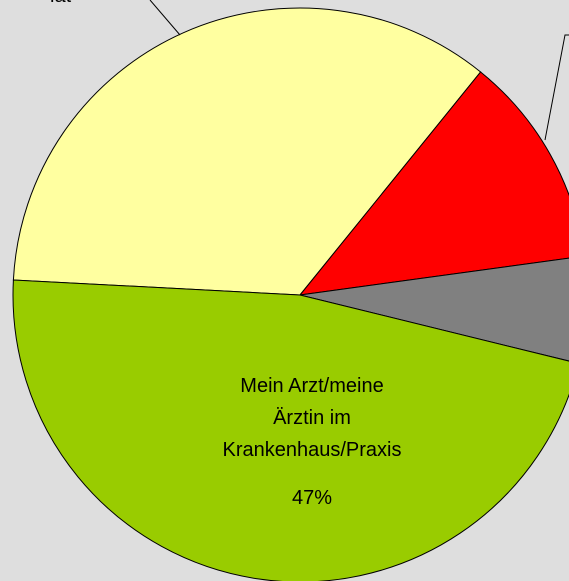 The width and height of the screenshot is (569, 581). I want to click on slice-label-line: Ärztin im, so click(312, 418).